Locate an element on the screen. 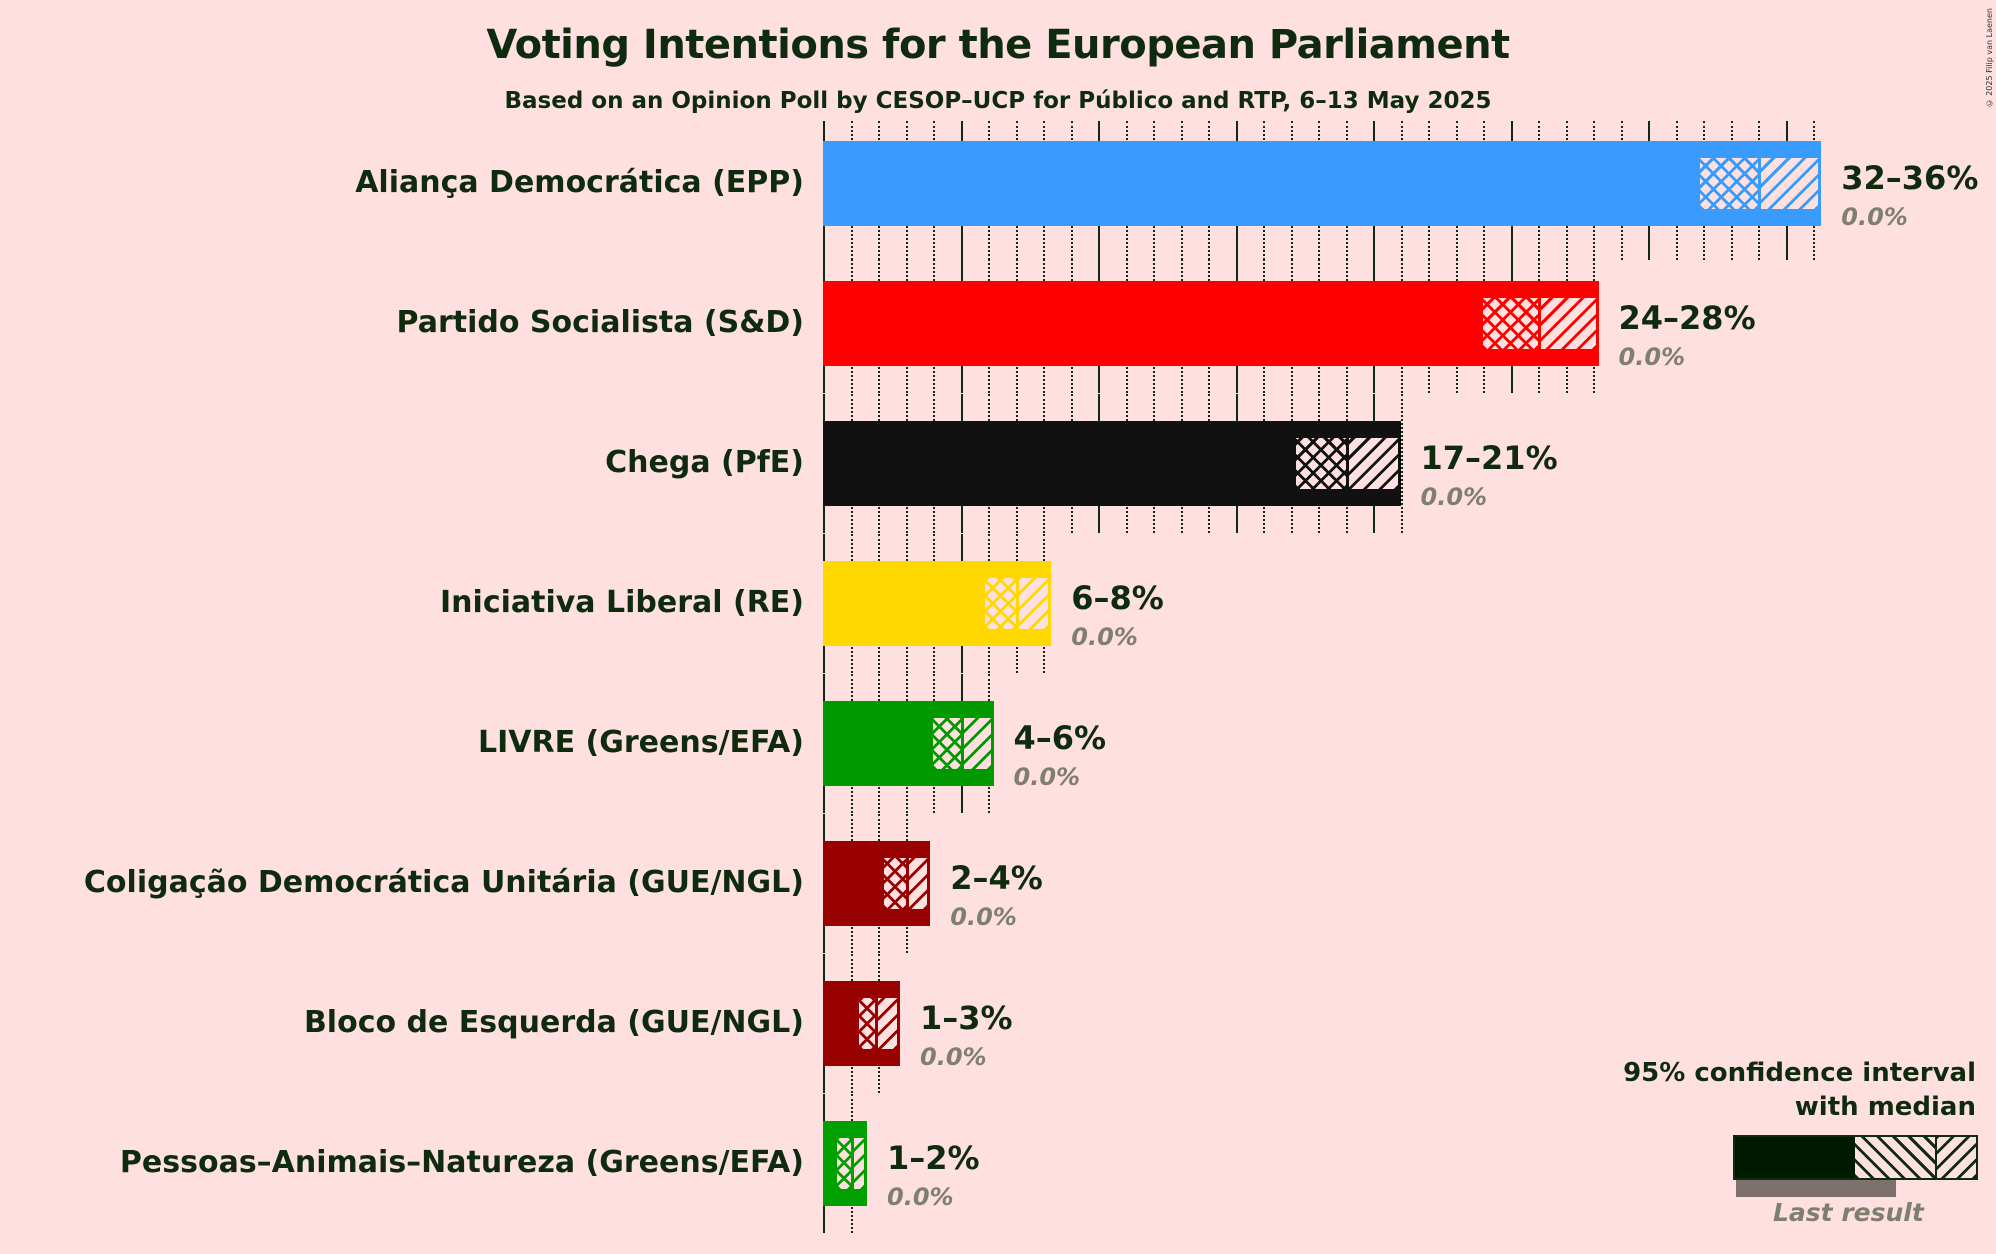 The image size is (1996, 1254). legend-title-line1: 95% confidence interval is located at coordinates (1799, 1073).